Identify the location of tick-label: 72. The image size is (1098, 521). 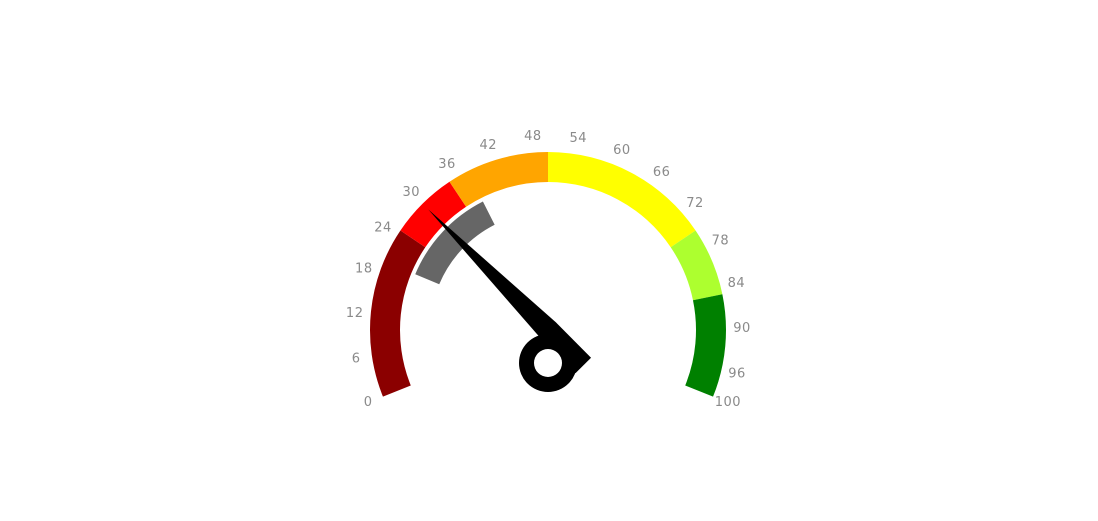
(695, 203).